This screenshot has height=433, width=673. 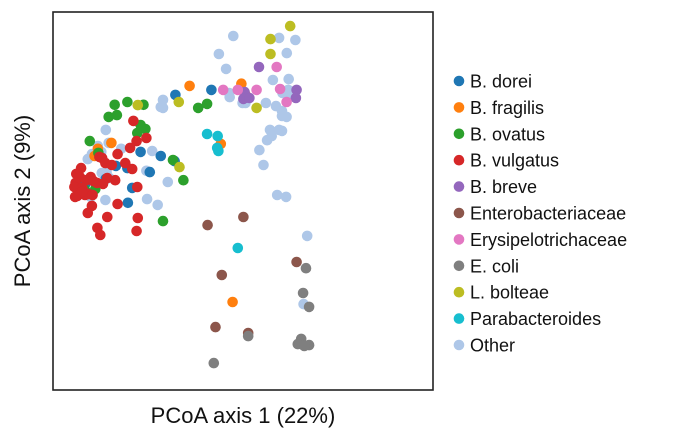 What do you see at coordinates (214, 96) in the screenshot?
I see `series-l-bolteae` at bounding box center [214, 96].